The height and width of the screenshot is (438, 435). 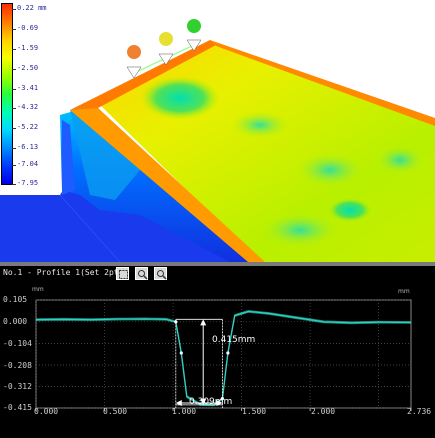 What do you see at coordinates (28, 48) in the screenshot?
I see `scale-label-2: -1.59` at bounding box center [28, 48].